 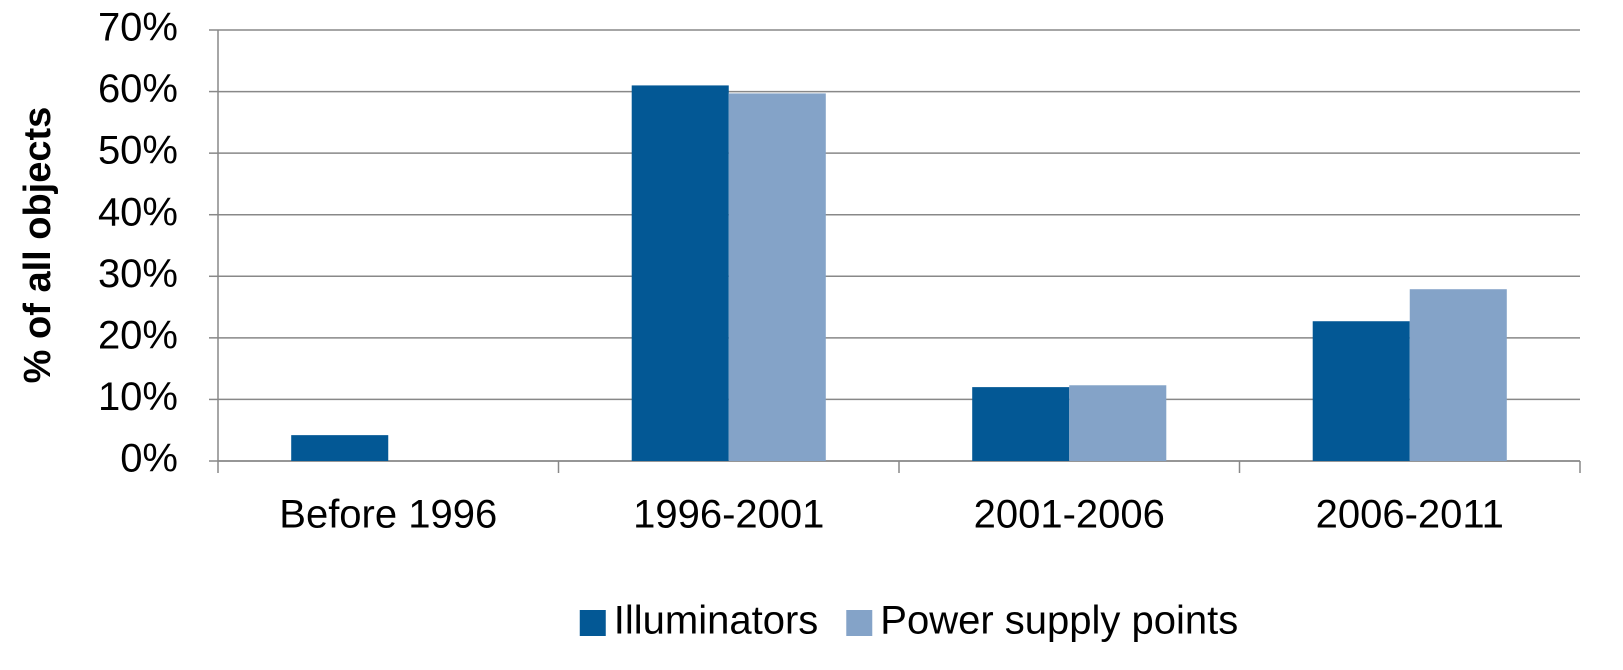 What do you see at coordinates (1069, 515) in the screenshot?
I see `x-tick-label: 2001-2006` at bounding box center [1069, 515].